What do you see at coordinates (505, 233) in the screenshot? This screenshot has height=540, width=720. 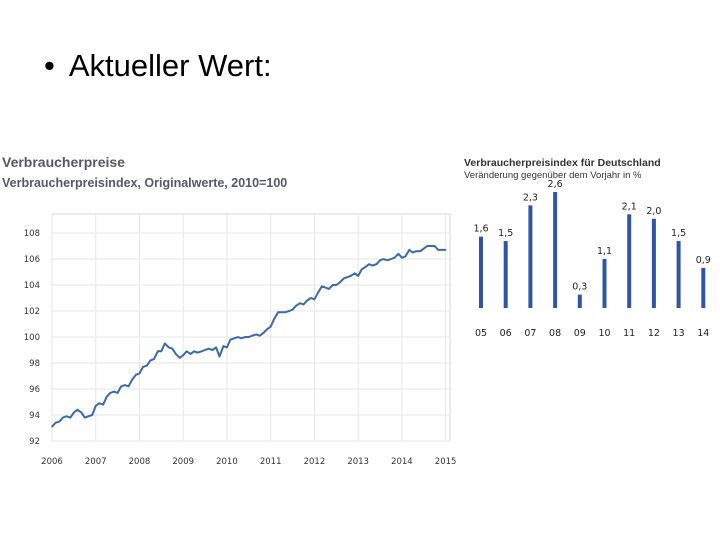 I see `bar-value-label: 1,5` at bounding box center [505, 233].